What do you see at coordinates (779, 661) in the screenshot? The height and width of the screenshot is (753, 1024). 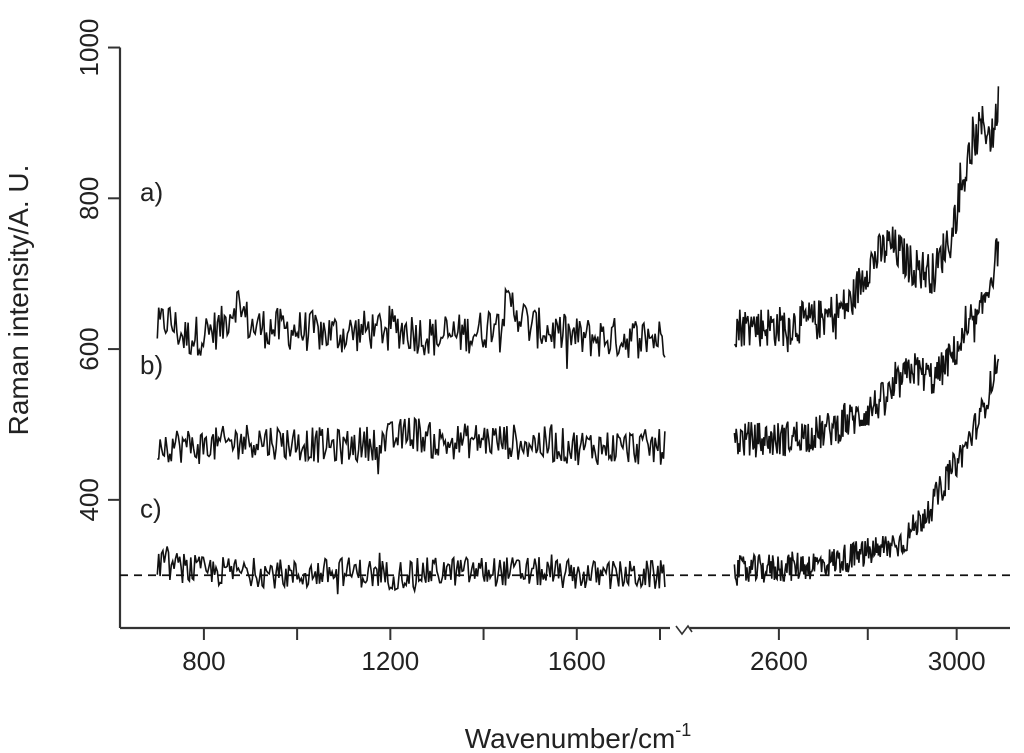 I see `x-tick-label: 2600` at bounding box center [779, 661].